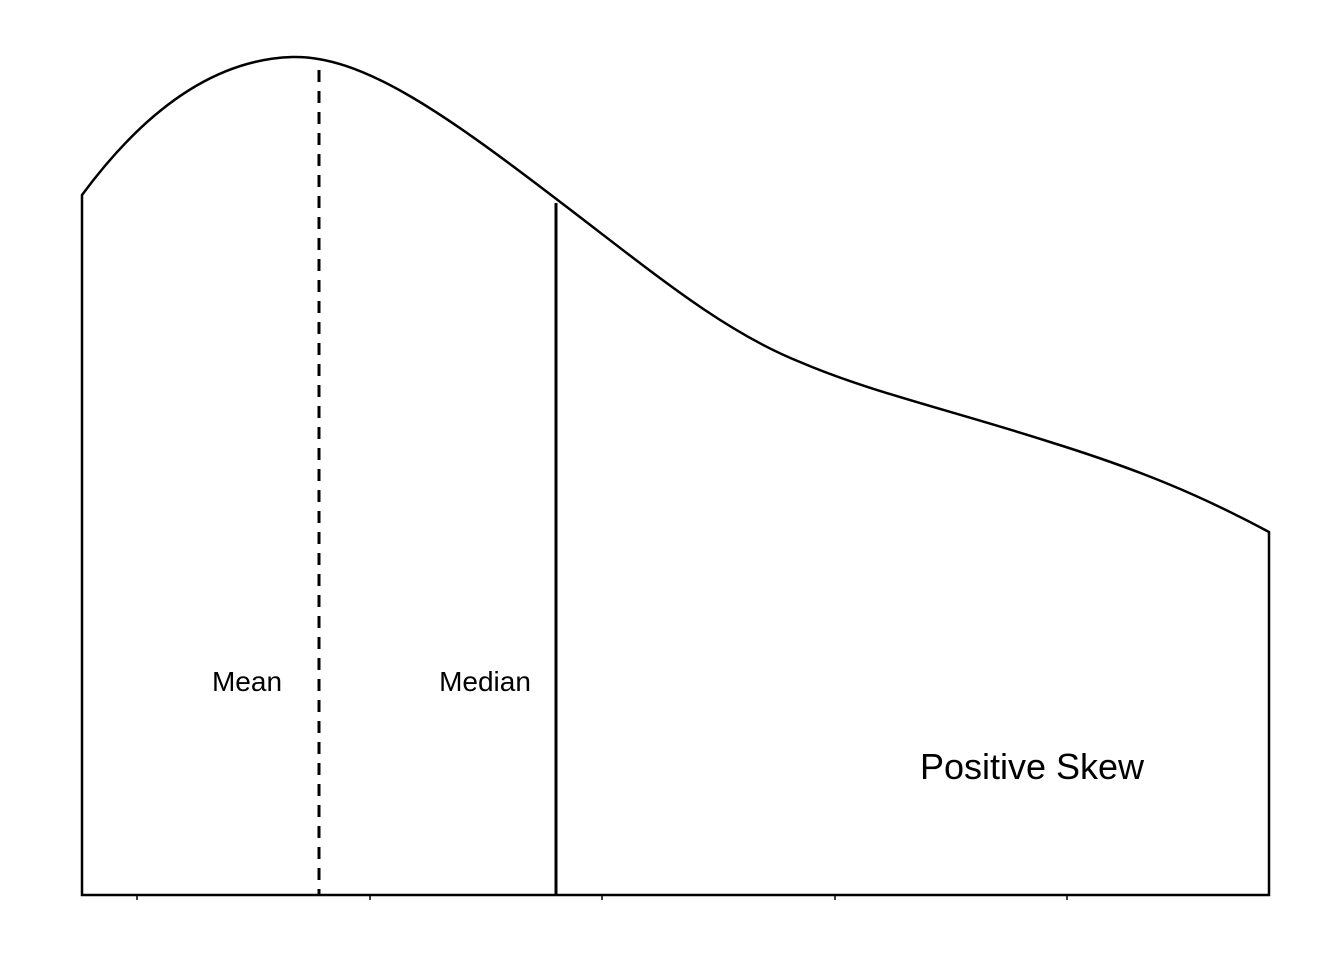  Describe the element at coordinates (485, 681) in the screenshot. I see `median-label: Median` at that location.